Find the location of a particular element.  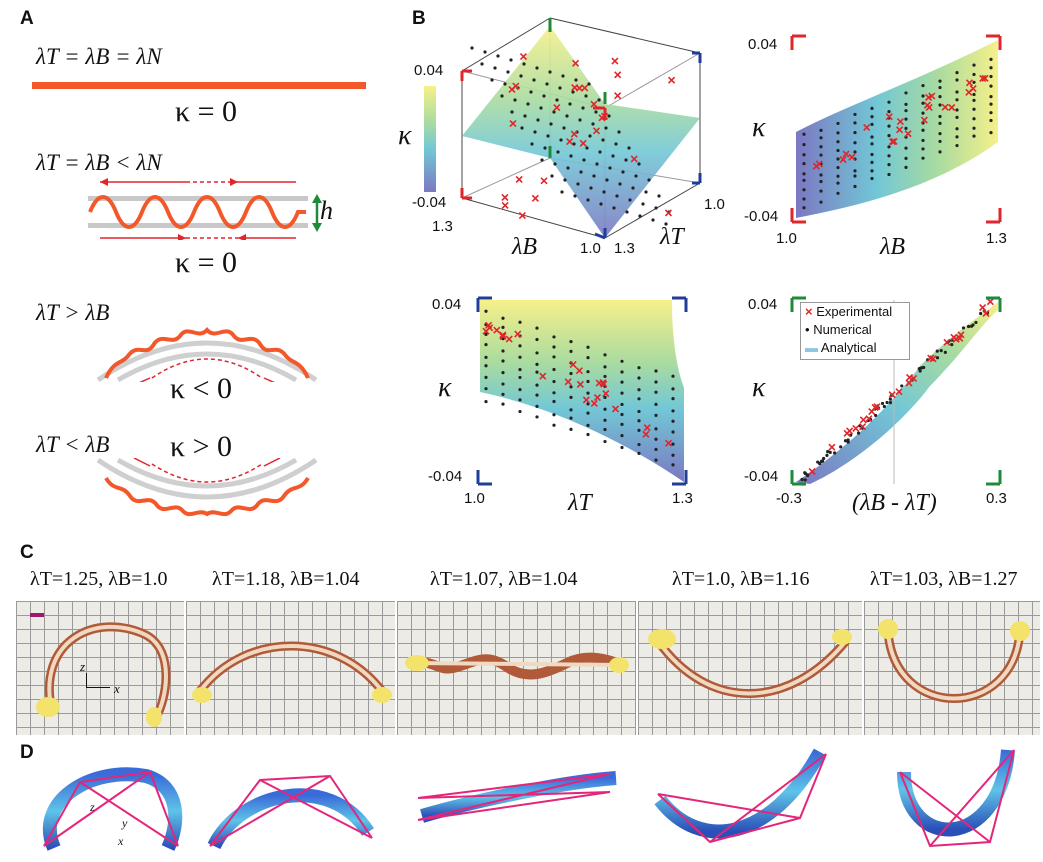

caption-4: λT=1.0, λB=1.16 is located at coordinates (741, 579).